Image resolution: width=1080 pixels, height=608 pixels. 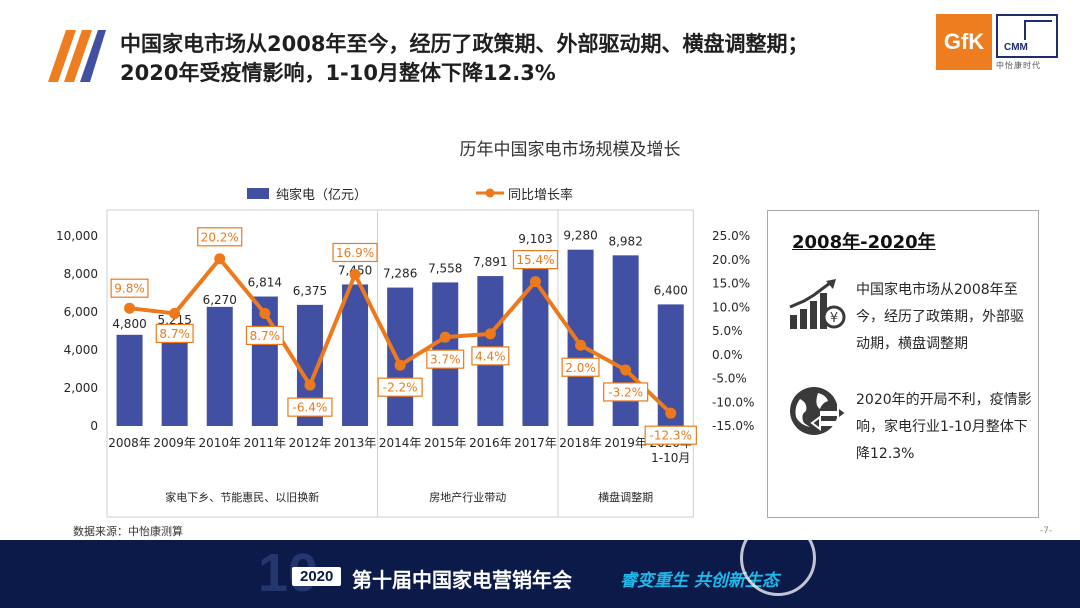 I want to click on page-number: -7-, so click(x=1046, y=531).